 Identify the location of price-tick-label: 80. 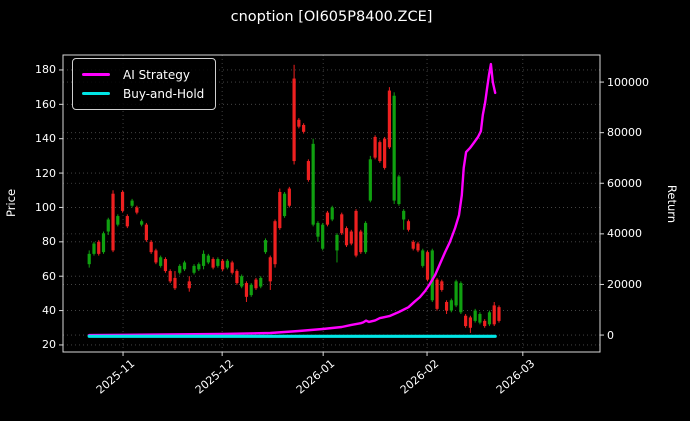
(49, 242).